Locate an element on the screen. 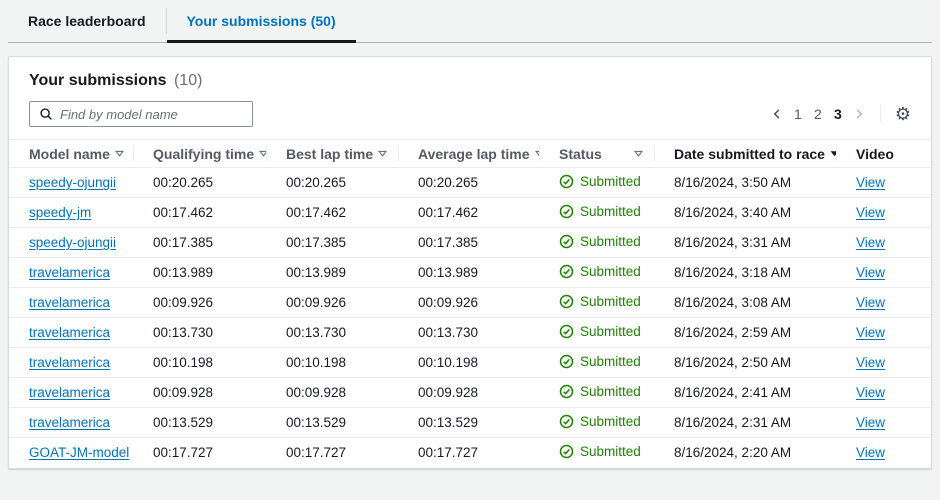  model-name-link: speedy-jm is located at coordinates (60, 212).